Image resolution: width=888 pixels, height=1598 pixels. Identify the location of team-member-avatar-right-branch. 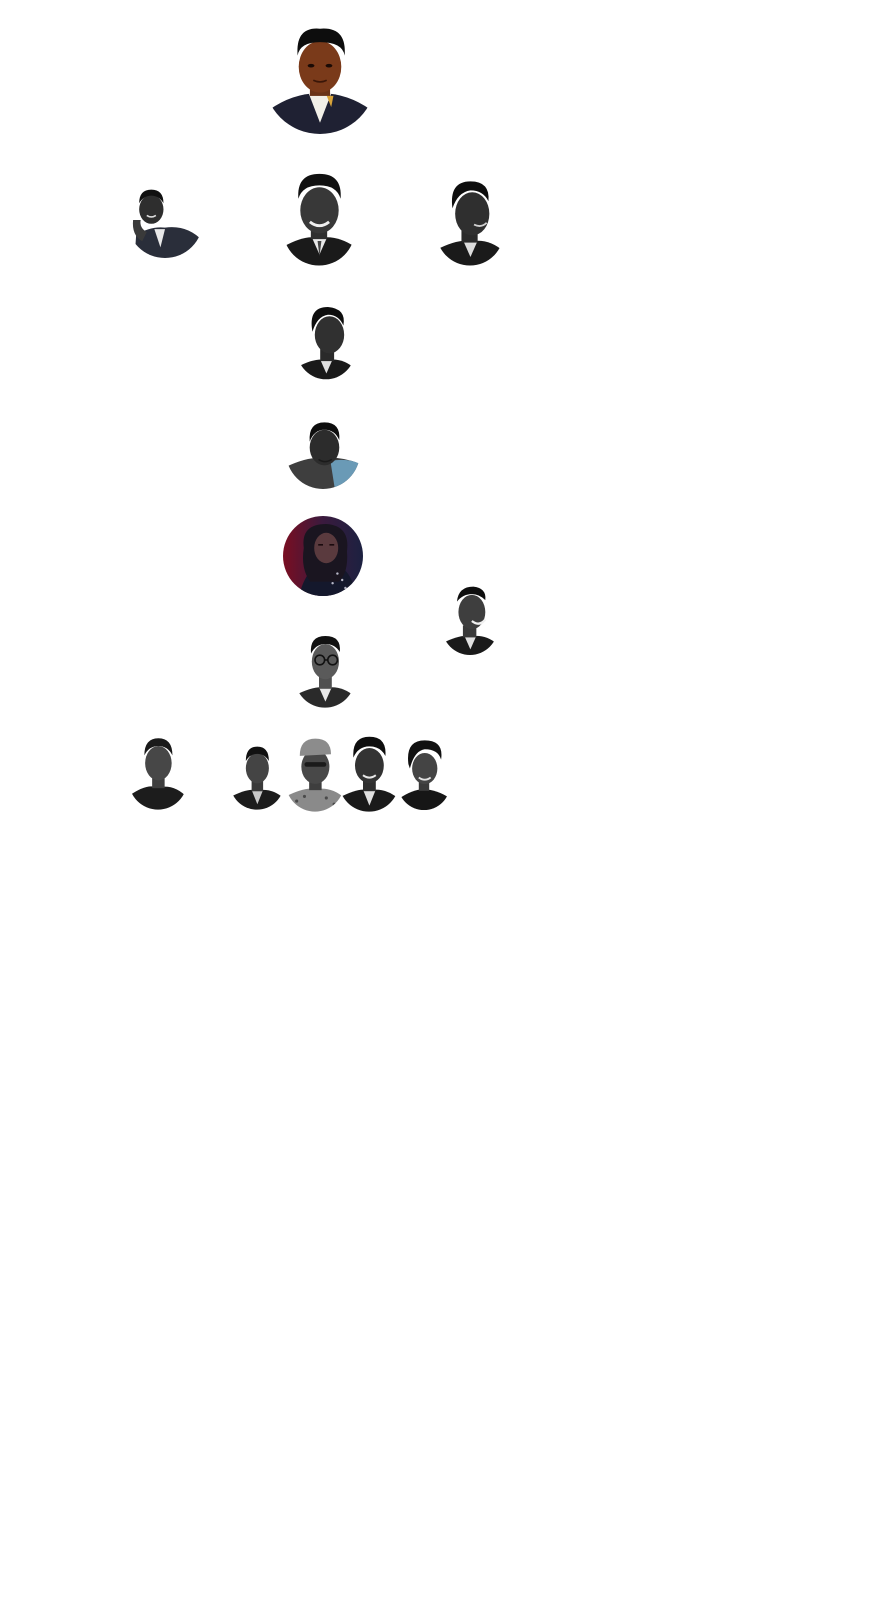
(470, 221).